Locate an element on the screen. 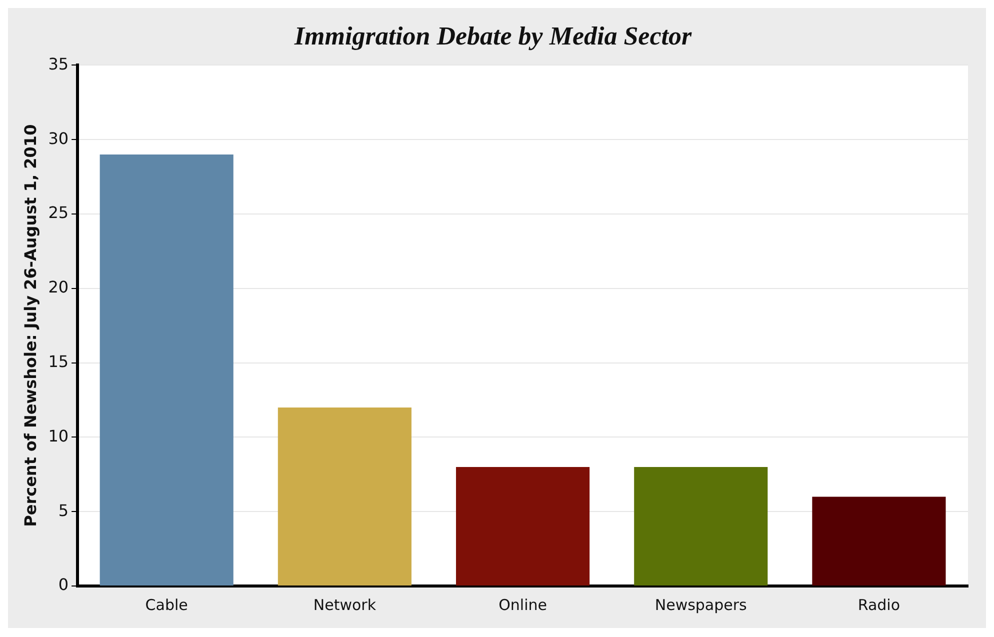 The image size is (994, 637). y-tick-label: 25 is located at coordinates (58, 212).